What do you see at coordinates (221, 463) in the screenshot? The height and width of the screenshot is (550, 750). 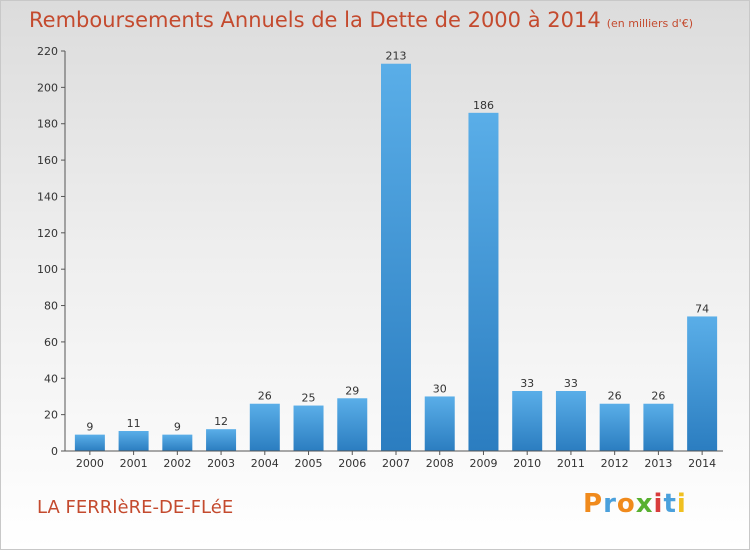 I see `x-tick-label: 2003` at bounding box center [221, 463].